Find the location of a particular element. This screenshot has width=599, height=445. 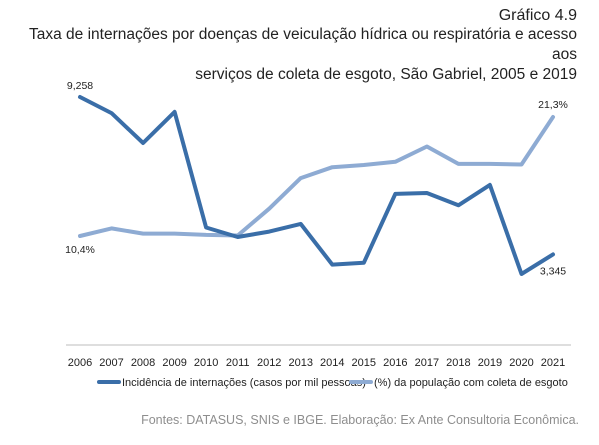

x-tick-label: 2010 is located at coordinates (206, 363).